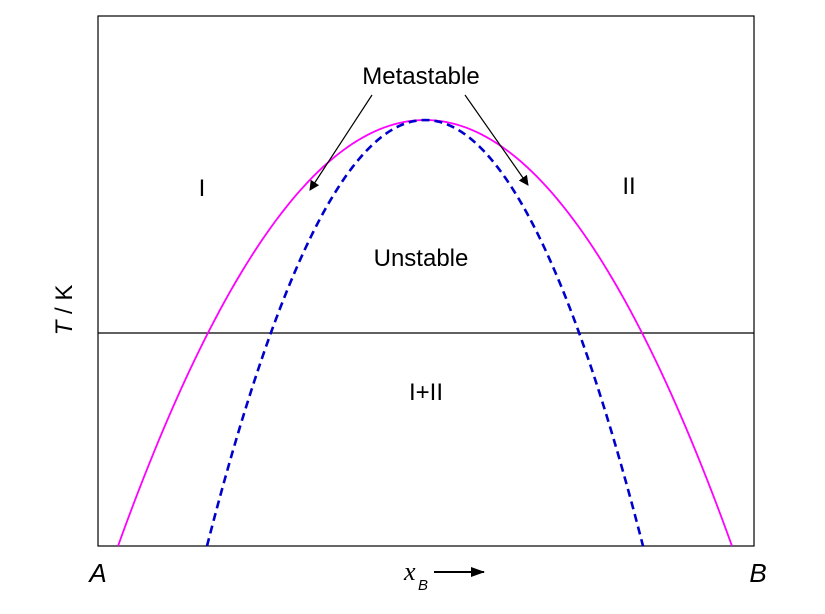 This screenshot has width=825, height=614. Describe the element at coordinates (496, 140) in the screenshot. I see `metastable-arrow-right` at that location.